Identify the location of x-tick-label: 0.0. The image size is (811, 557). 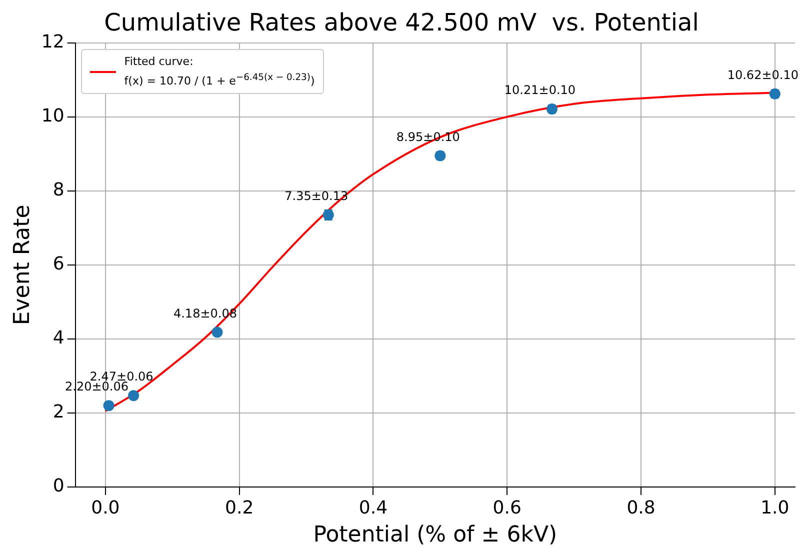
(105, 507).